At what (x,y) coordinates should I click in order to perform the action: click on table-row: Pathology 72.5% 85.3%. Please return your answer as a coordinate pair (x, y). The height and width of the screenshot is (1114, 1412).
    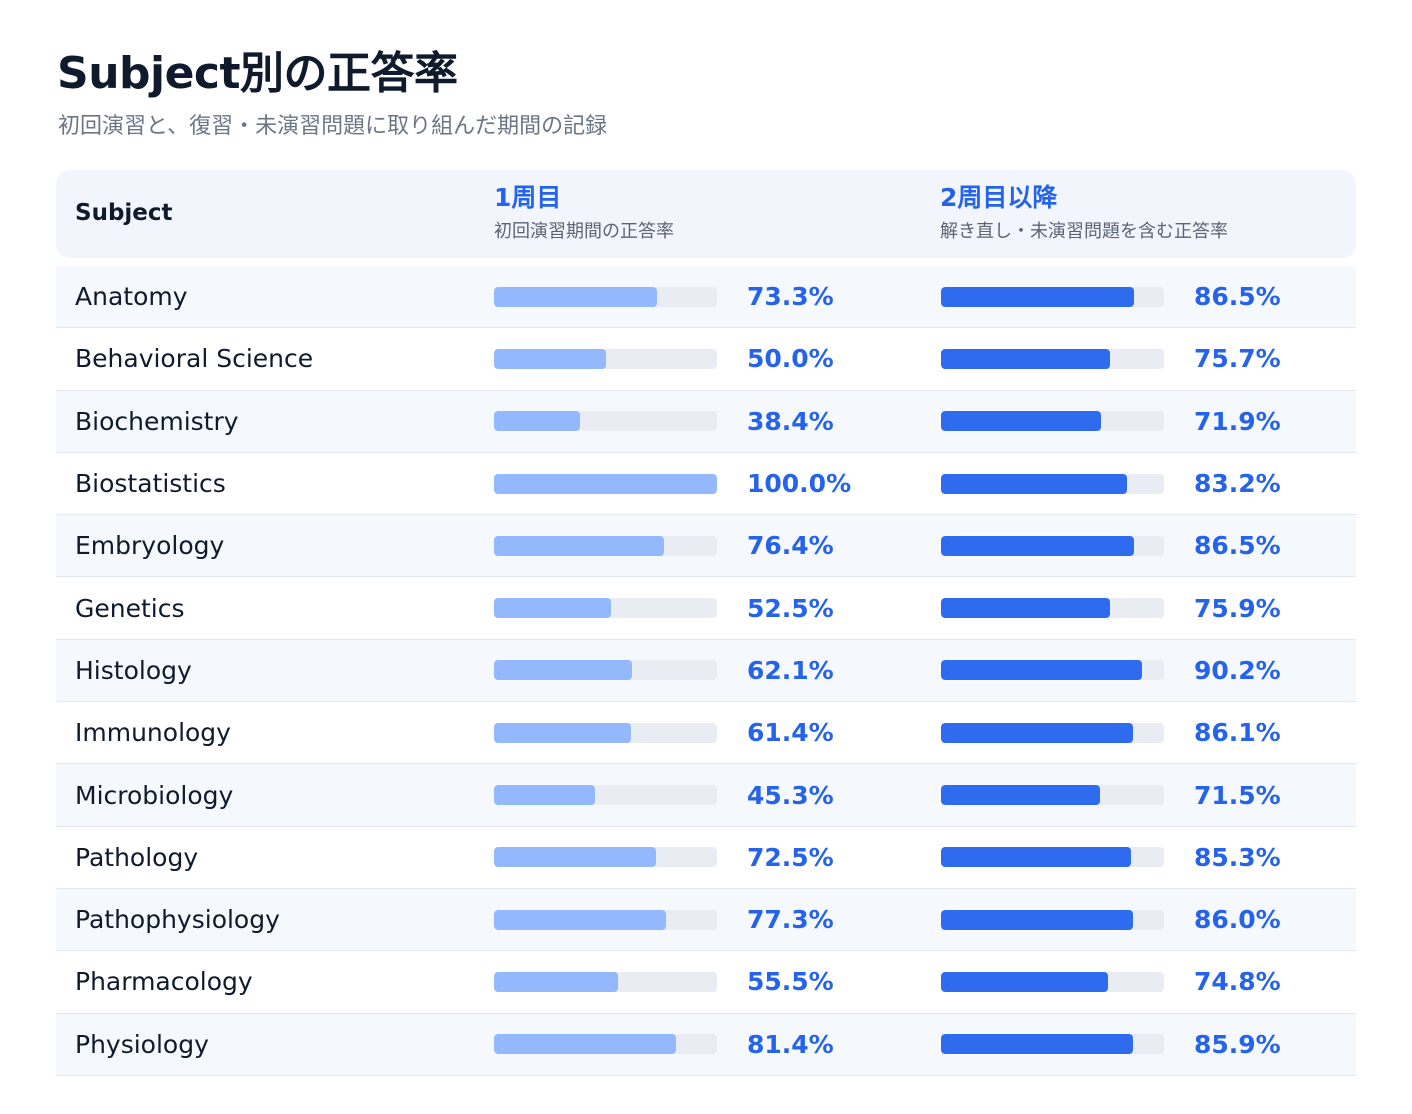
    Looking at the image, I should click on (706, 858).